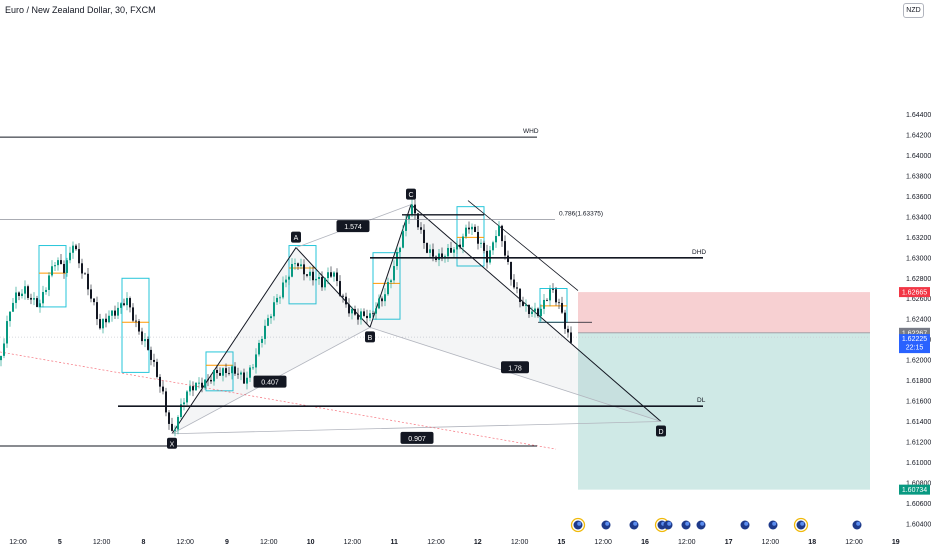 Image resolution: width=932 pixels, height=550 pixels. Describe the element at coordinates (523, 245) in the screenshot. I see `trend-line-upper` at that location.